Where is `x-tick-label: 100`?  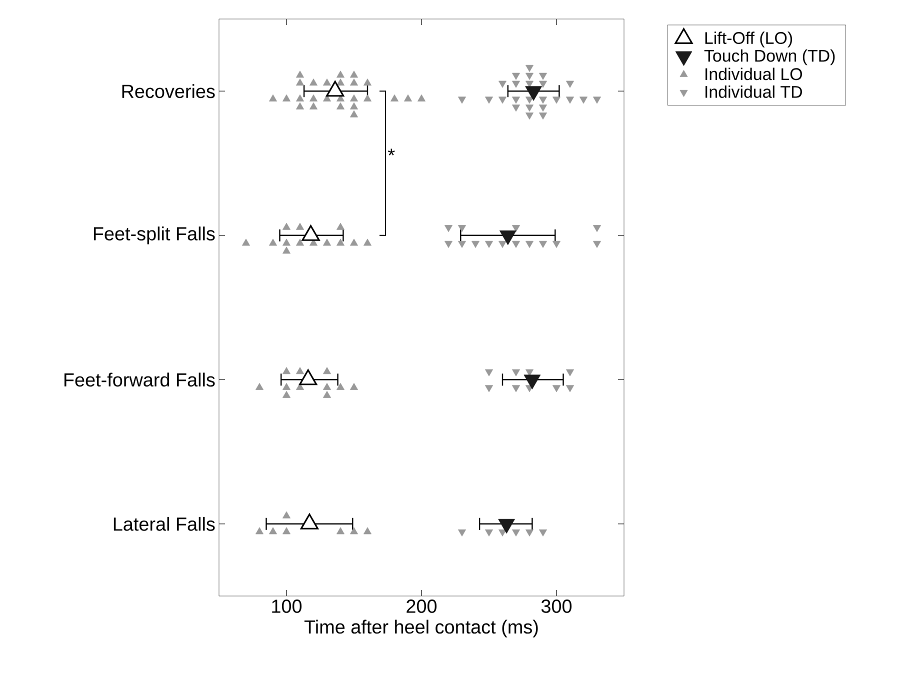 x-tick-label: 100 is located at coordinates (287, 606).